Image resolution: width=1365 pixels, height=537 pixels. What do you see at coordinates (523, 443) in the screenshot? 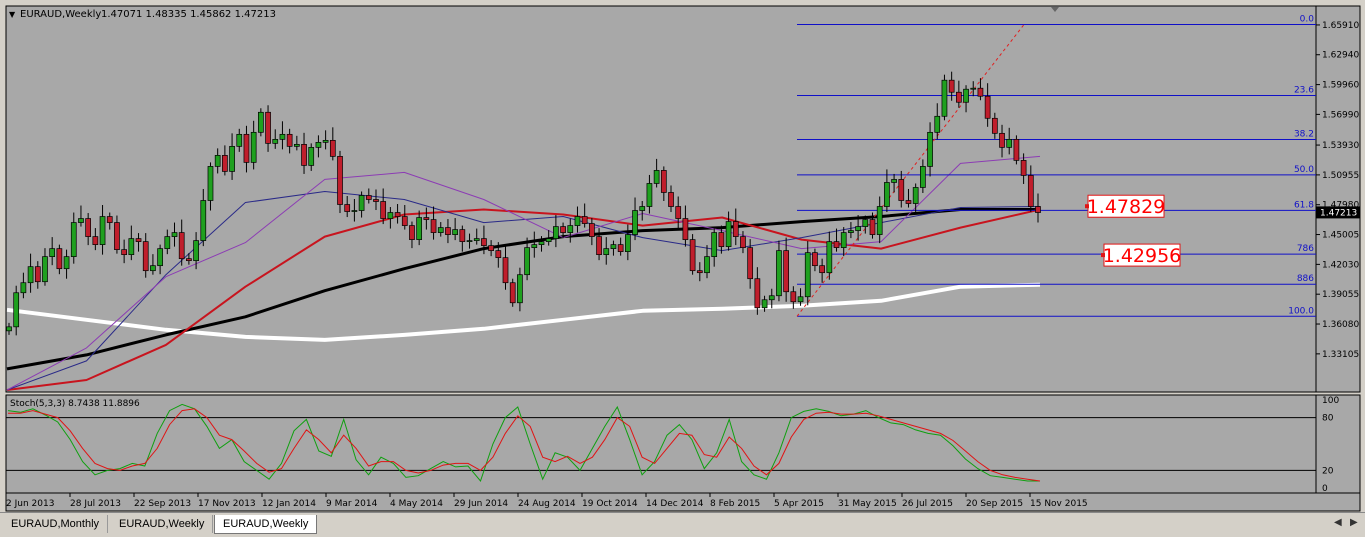
I see `stoch-main-line` at bounding box center [523, 443].